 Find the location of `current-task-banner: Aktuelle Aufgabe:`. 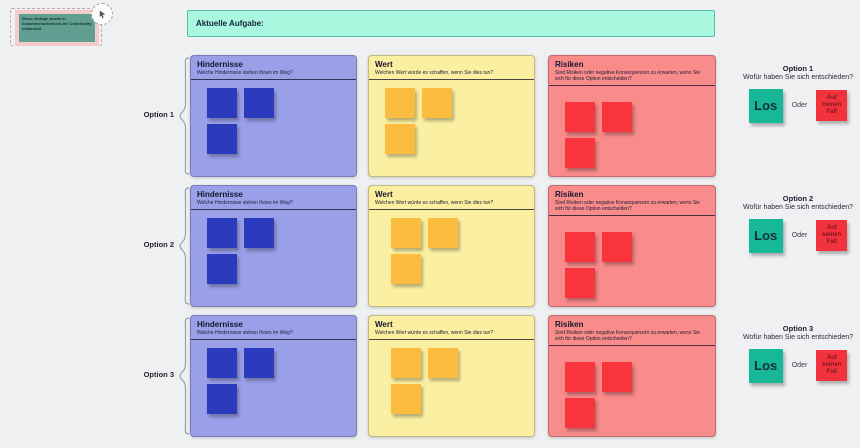

current-task-banner: Aktuelle Aufgabe: is located at coordinates (451, 23).